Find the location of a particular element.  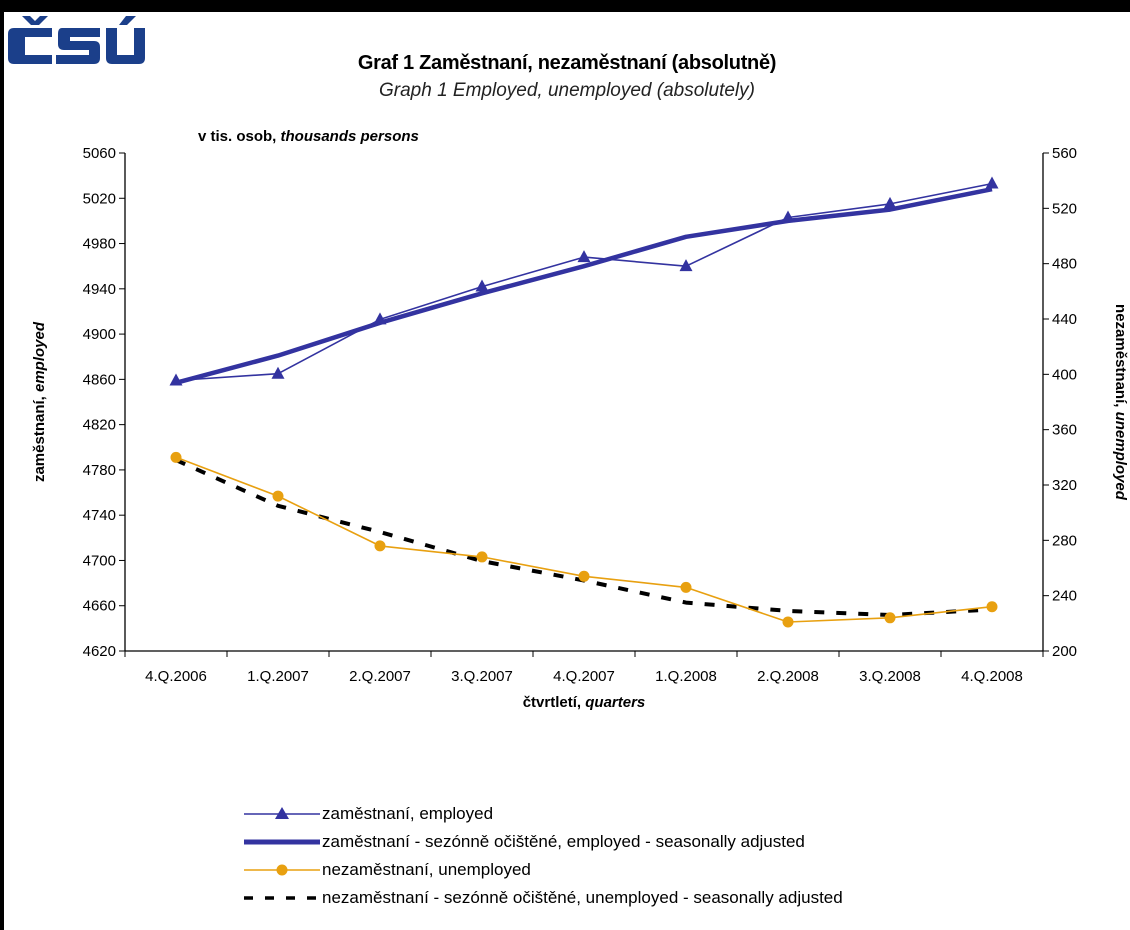

legend-item-unemployed: nezaměstnaní, unemployed is located at coordinates (644, 870).